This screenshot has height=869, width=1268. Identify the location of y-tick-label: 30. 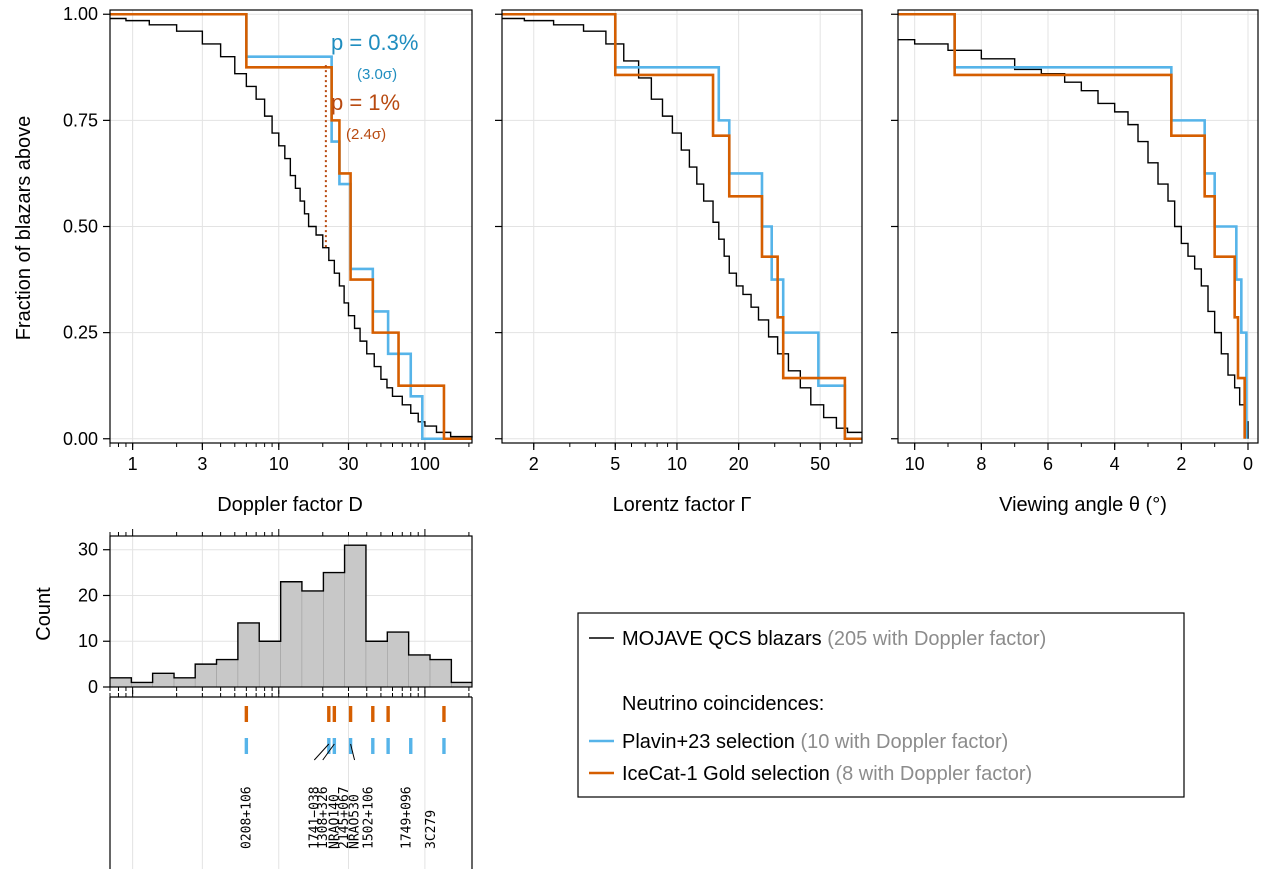
(88, 550).